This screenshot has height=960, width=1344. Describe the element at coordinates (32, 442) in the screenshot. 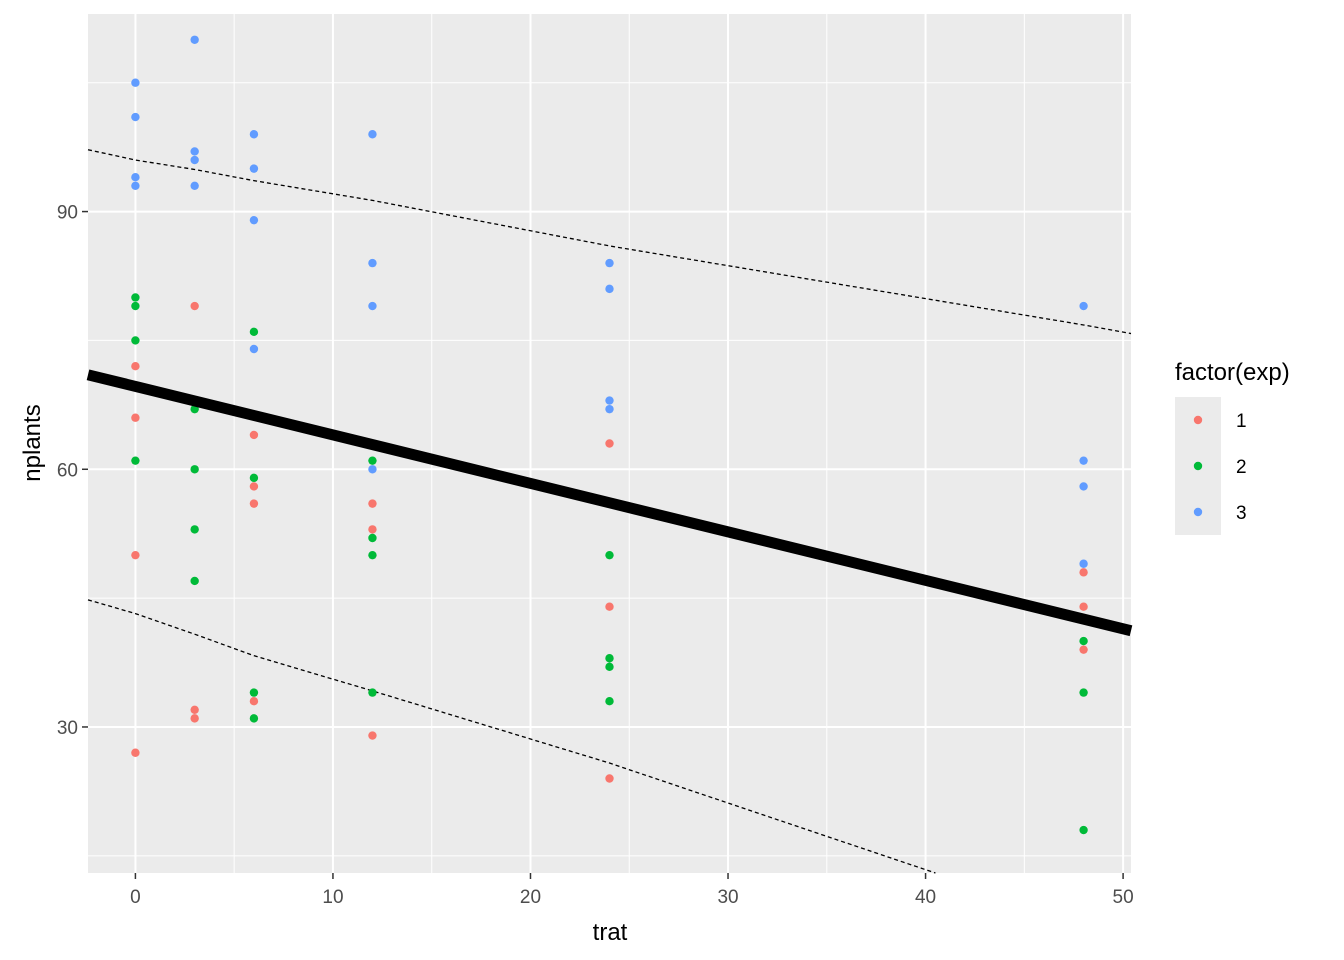

I see `y-axis-title: nplants` at that location.